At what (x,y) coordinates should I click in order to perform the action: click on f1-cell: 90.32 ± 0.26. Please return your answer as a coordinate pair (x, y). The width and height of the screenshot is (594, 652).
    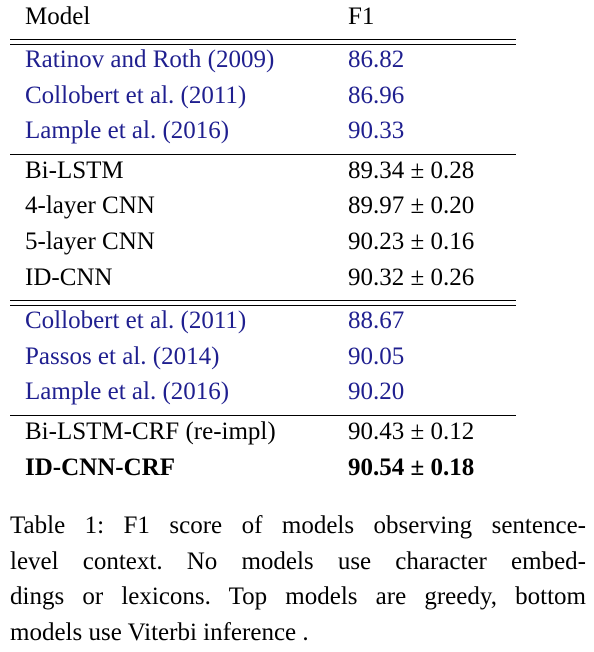
    Looking at the image, I should click on (411, 277).